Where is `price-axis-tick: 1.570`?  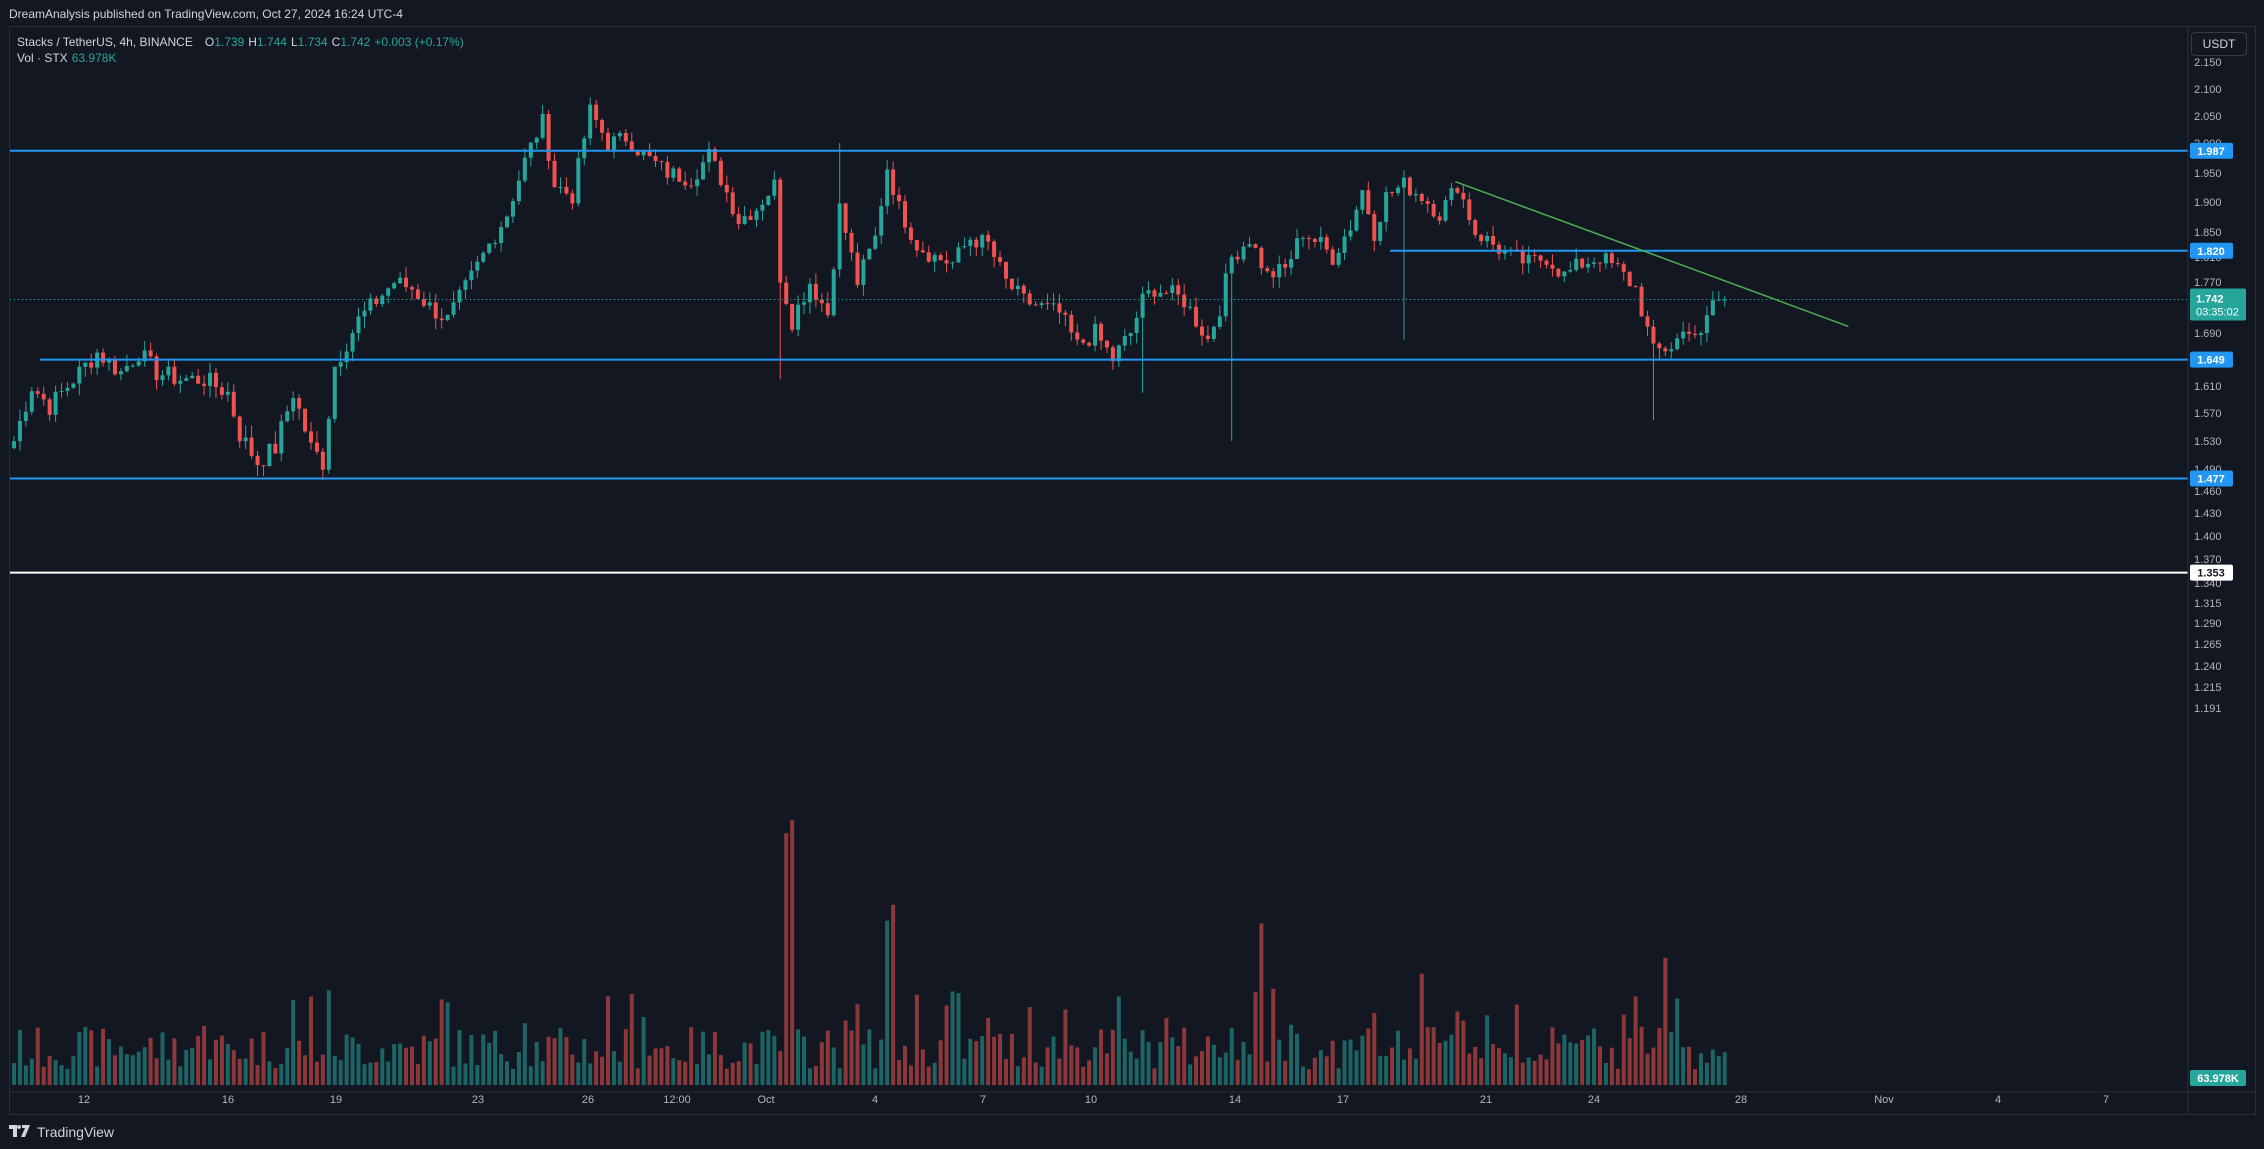 price-axis-tick: 1.570 is located at coordinates (2208, 414).